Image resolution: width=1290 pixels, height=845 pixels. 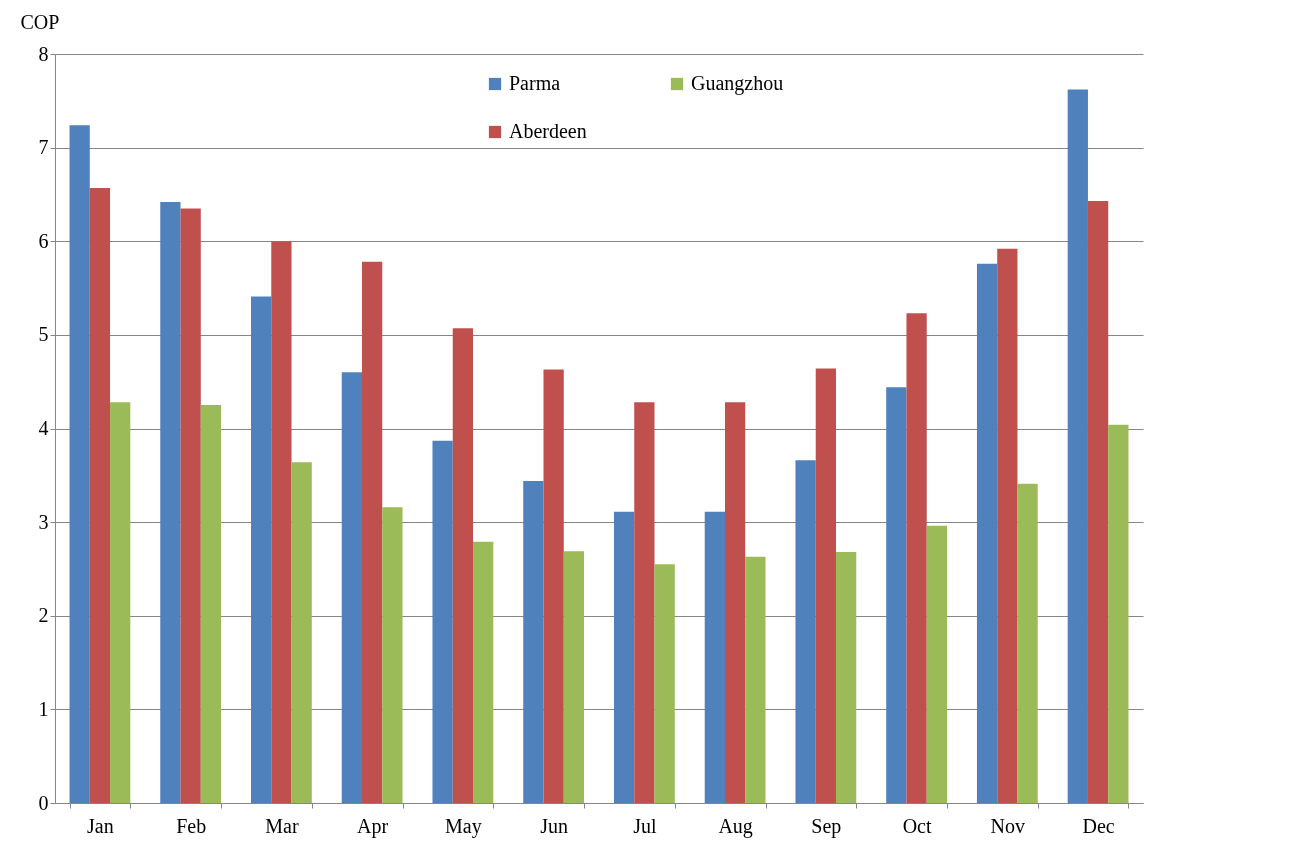 What do you see at coordinates (43, 615) in the screenshot?
I see `y-tick-label: 2` at bounding box center [43, 615].